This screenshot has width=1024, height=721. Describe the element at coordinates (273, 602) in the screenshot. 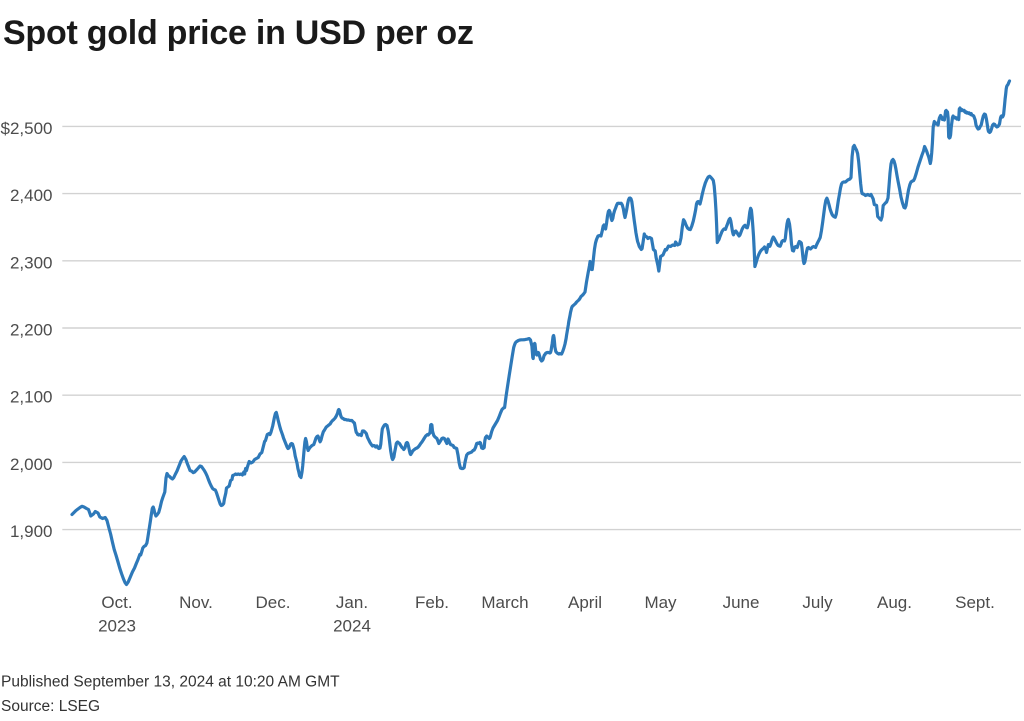

I see `svg-text: Dec.` at that location.